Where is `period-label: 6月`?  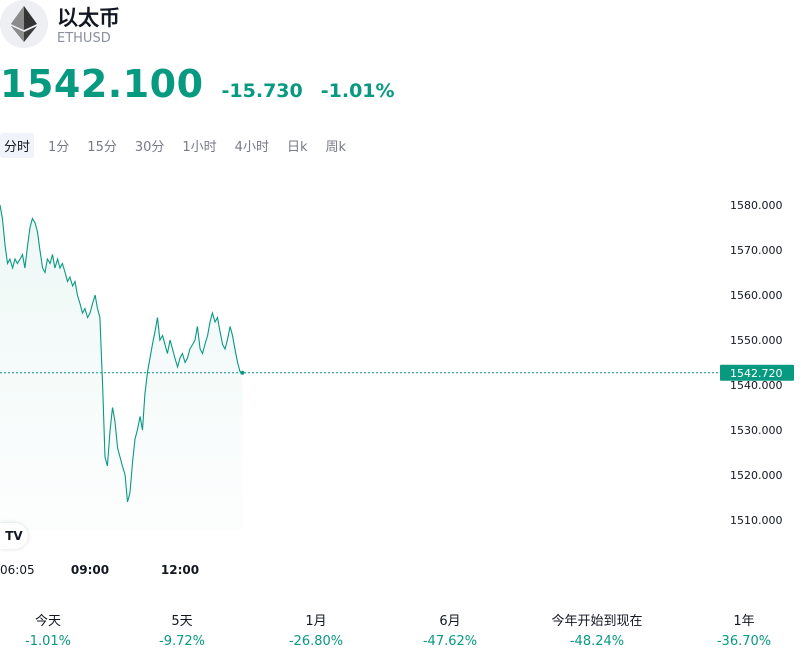
period-label: 6月 is located at coordinates (450, 621).